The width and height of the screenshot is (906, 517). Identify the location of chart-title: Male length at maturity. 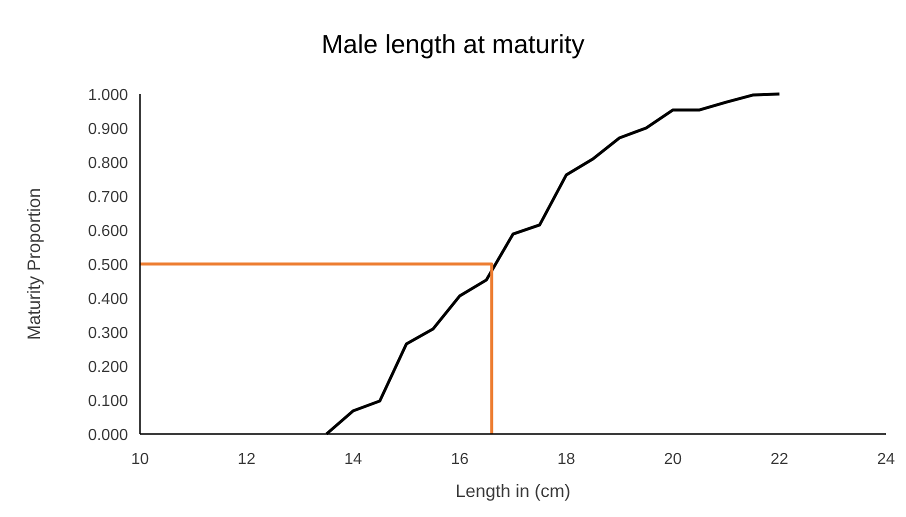
(453, 44).